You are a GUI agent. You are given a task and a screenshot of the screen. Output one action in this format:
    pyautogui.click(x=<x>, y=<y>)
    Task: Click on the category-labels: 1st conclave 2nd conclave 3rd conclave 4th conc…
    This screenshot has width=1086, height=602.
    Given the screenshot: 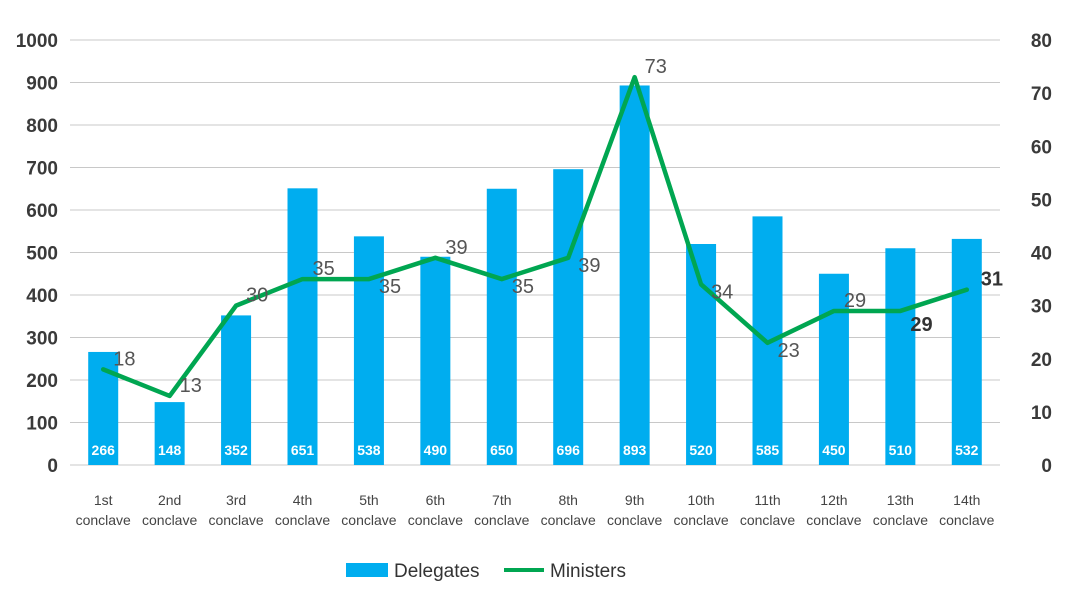 What is the action you would take?
    pyautogui.click(x=535, y=510)
    